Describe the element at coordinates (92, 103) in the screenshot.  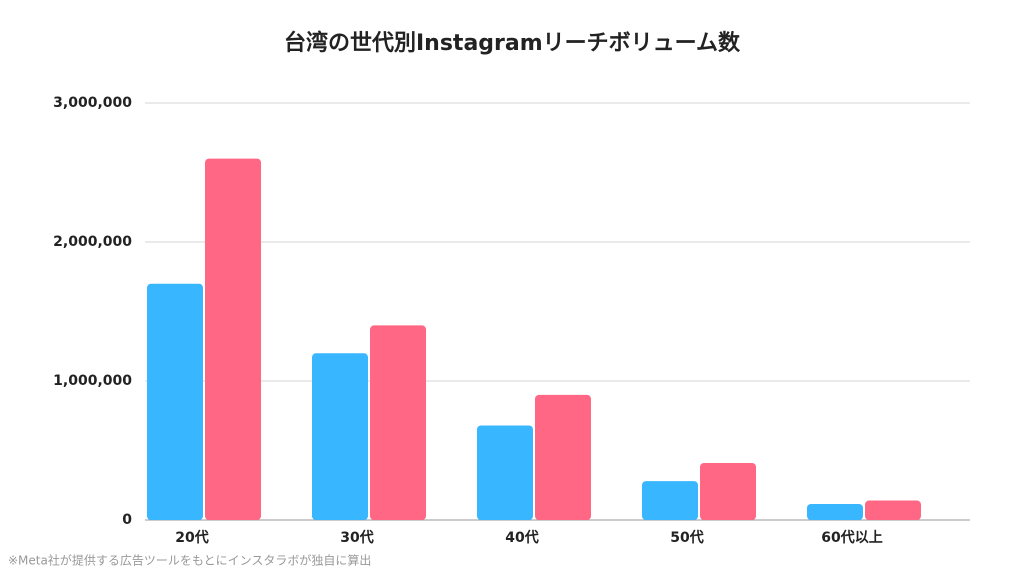
I see `y-tick-label: 3,000,000` at that location.